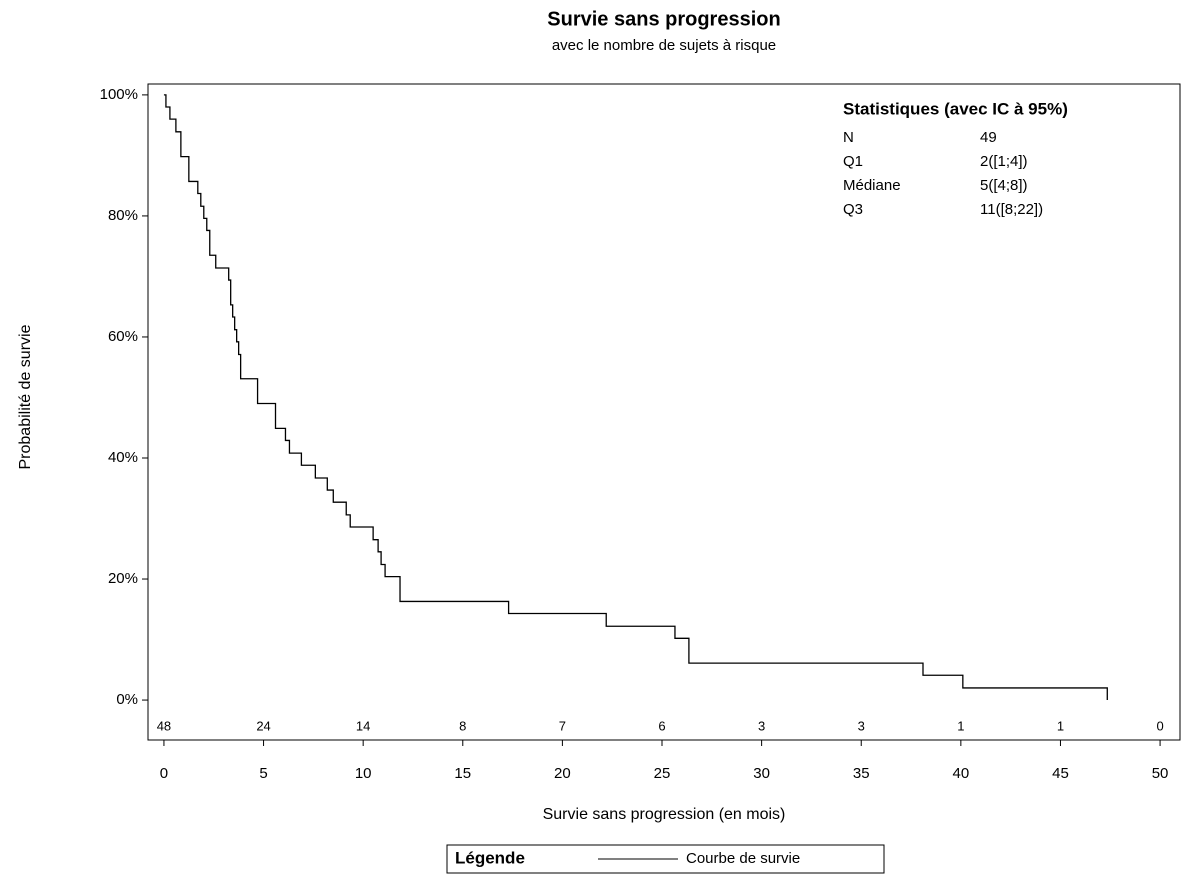  What do you see at coordinates (490, 857) in the screenshot?
I see `legend-title: Légende` at bounding box center [490, 857].